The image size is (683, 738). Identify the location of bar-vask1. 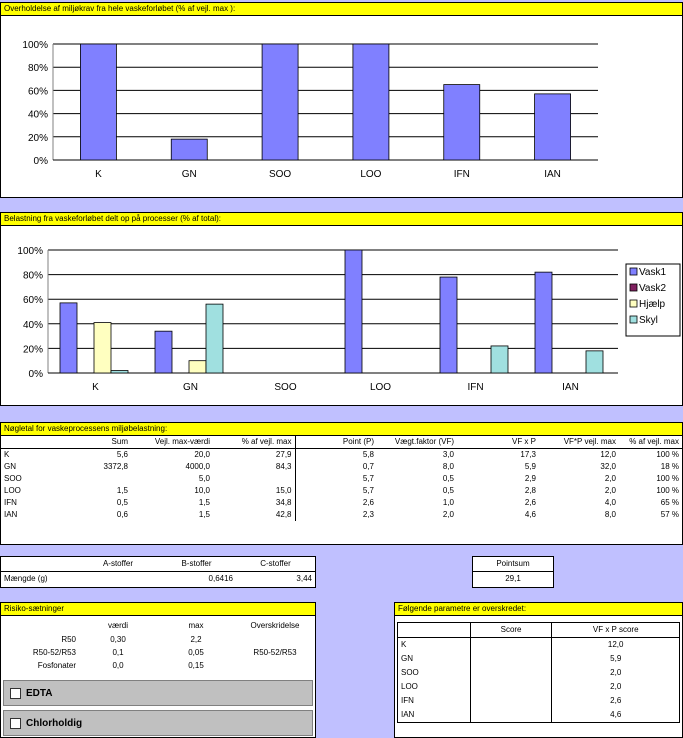
(543, 322).